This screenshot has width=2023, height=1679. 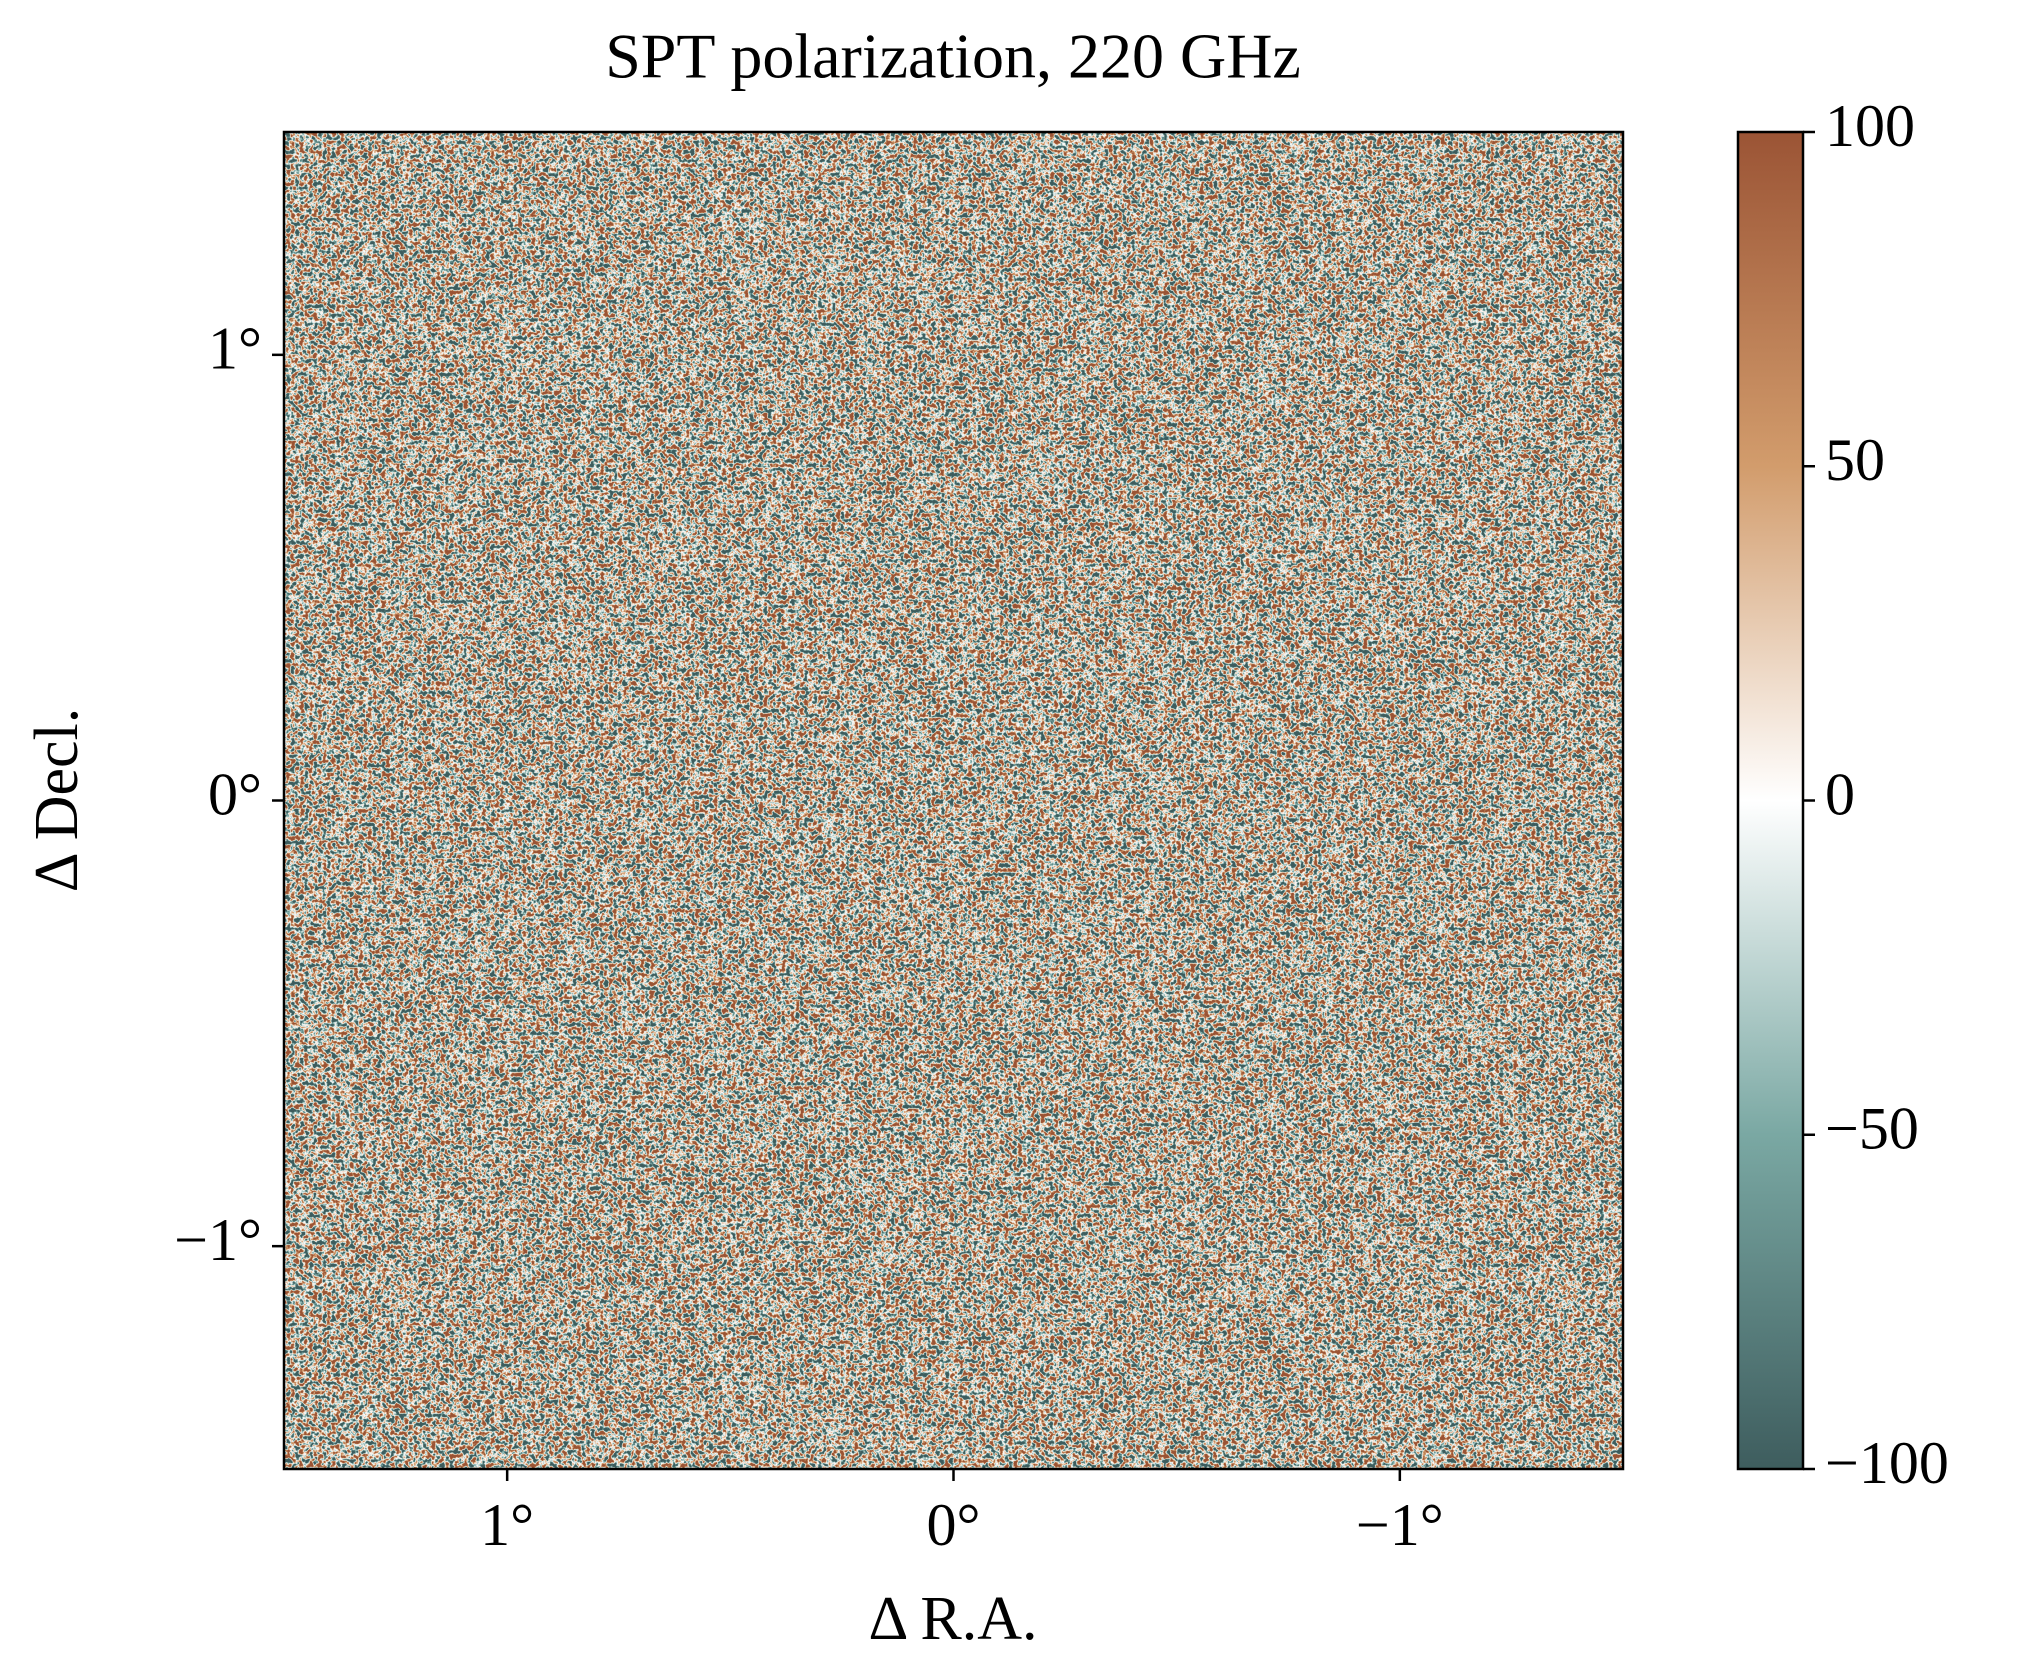 I want to click on colorbar-tick-label: −50, so click(x=1872, y=1129).